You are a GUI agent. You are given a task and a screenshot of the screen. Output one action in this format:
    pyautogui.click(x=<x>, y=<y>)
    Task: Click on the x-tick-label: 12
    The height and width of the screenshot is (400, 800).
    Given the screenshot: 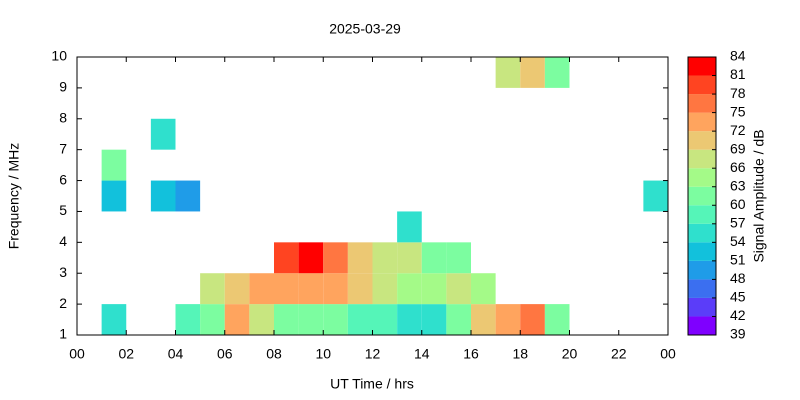 What is the action you would take?
    pyautogui.click(x=373, y=354)
    